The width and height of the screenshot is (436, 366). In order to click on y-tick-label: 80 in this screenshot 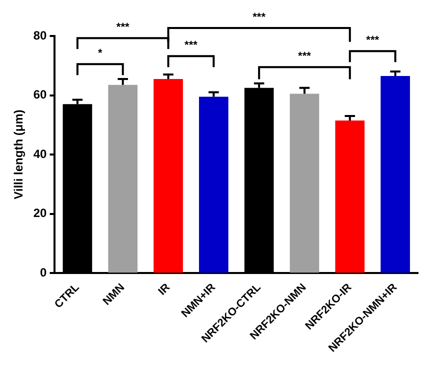, I will do `click(40, 35)`.